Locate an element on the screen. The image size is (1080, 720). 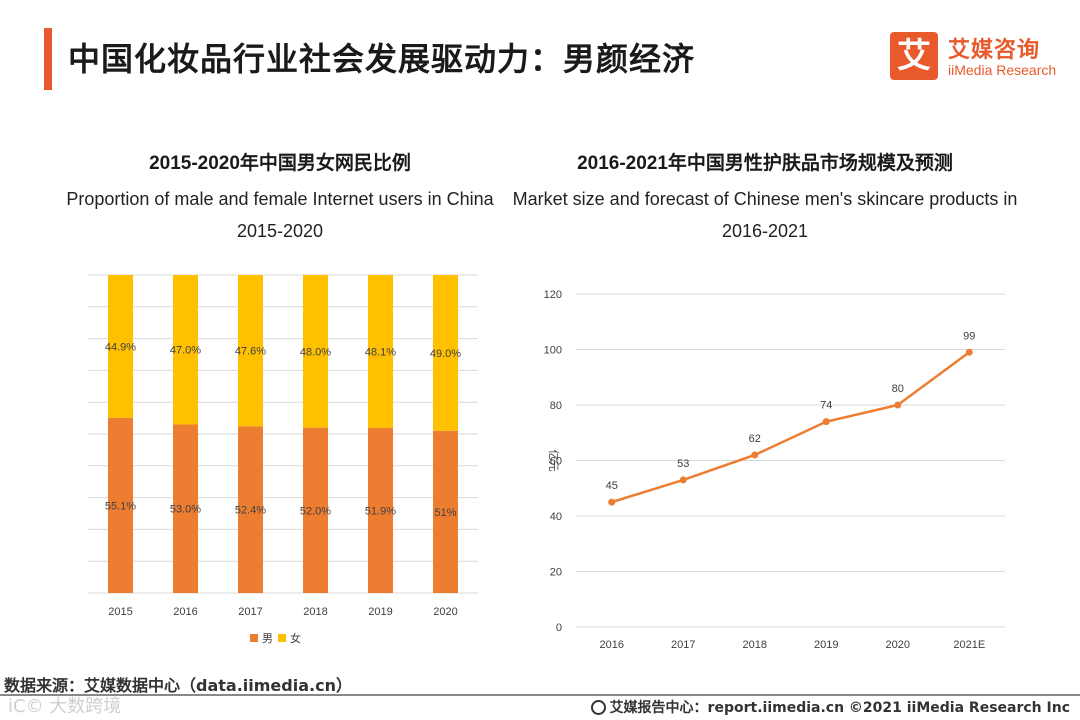
y-tick-label-60: 60 is located at coordinates (556, 462).